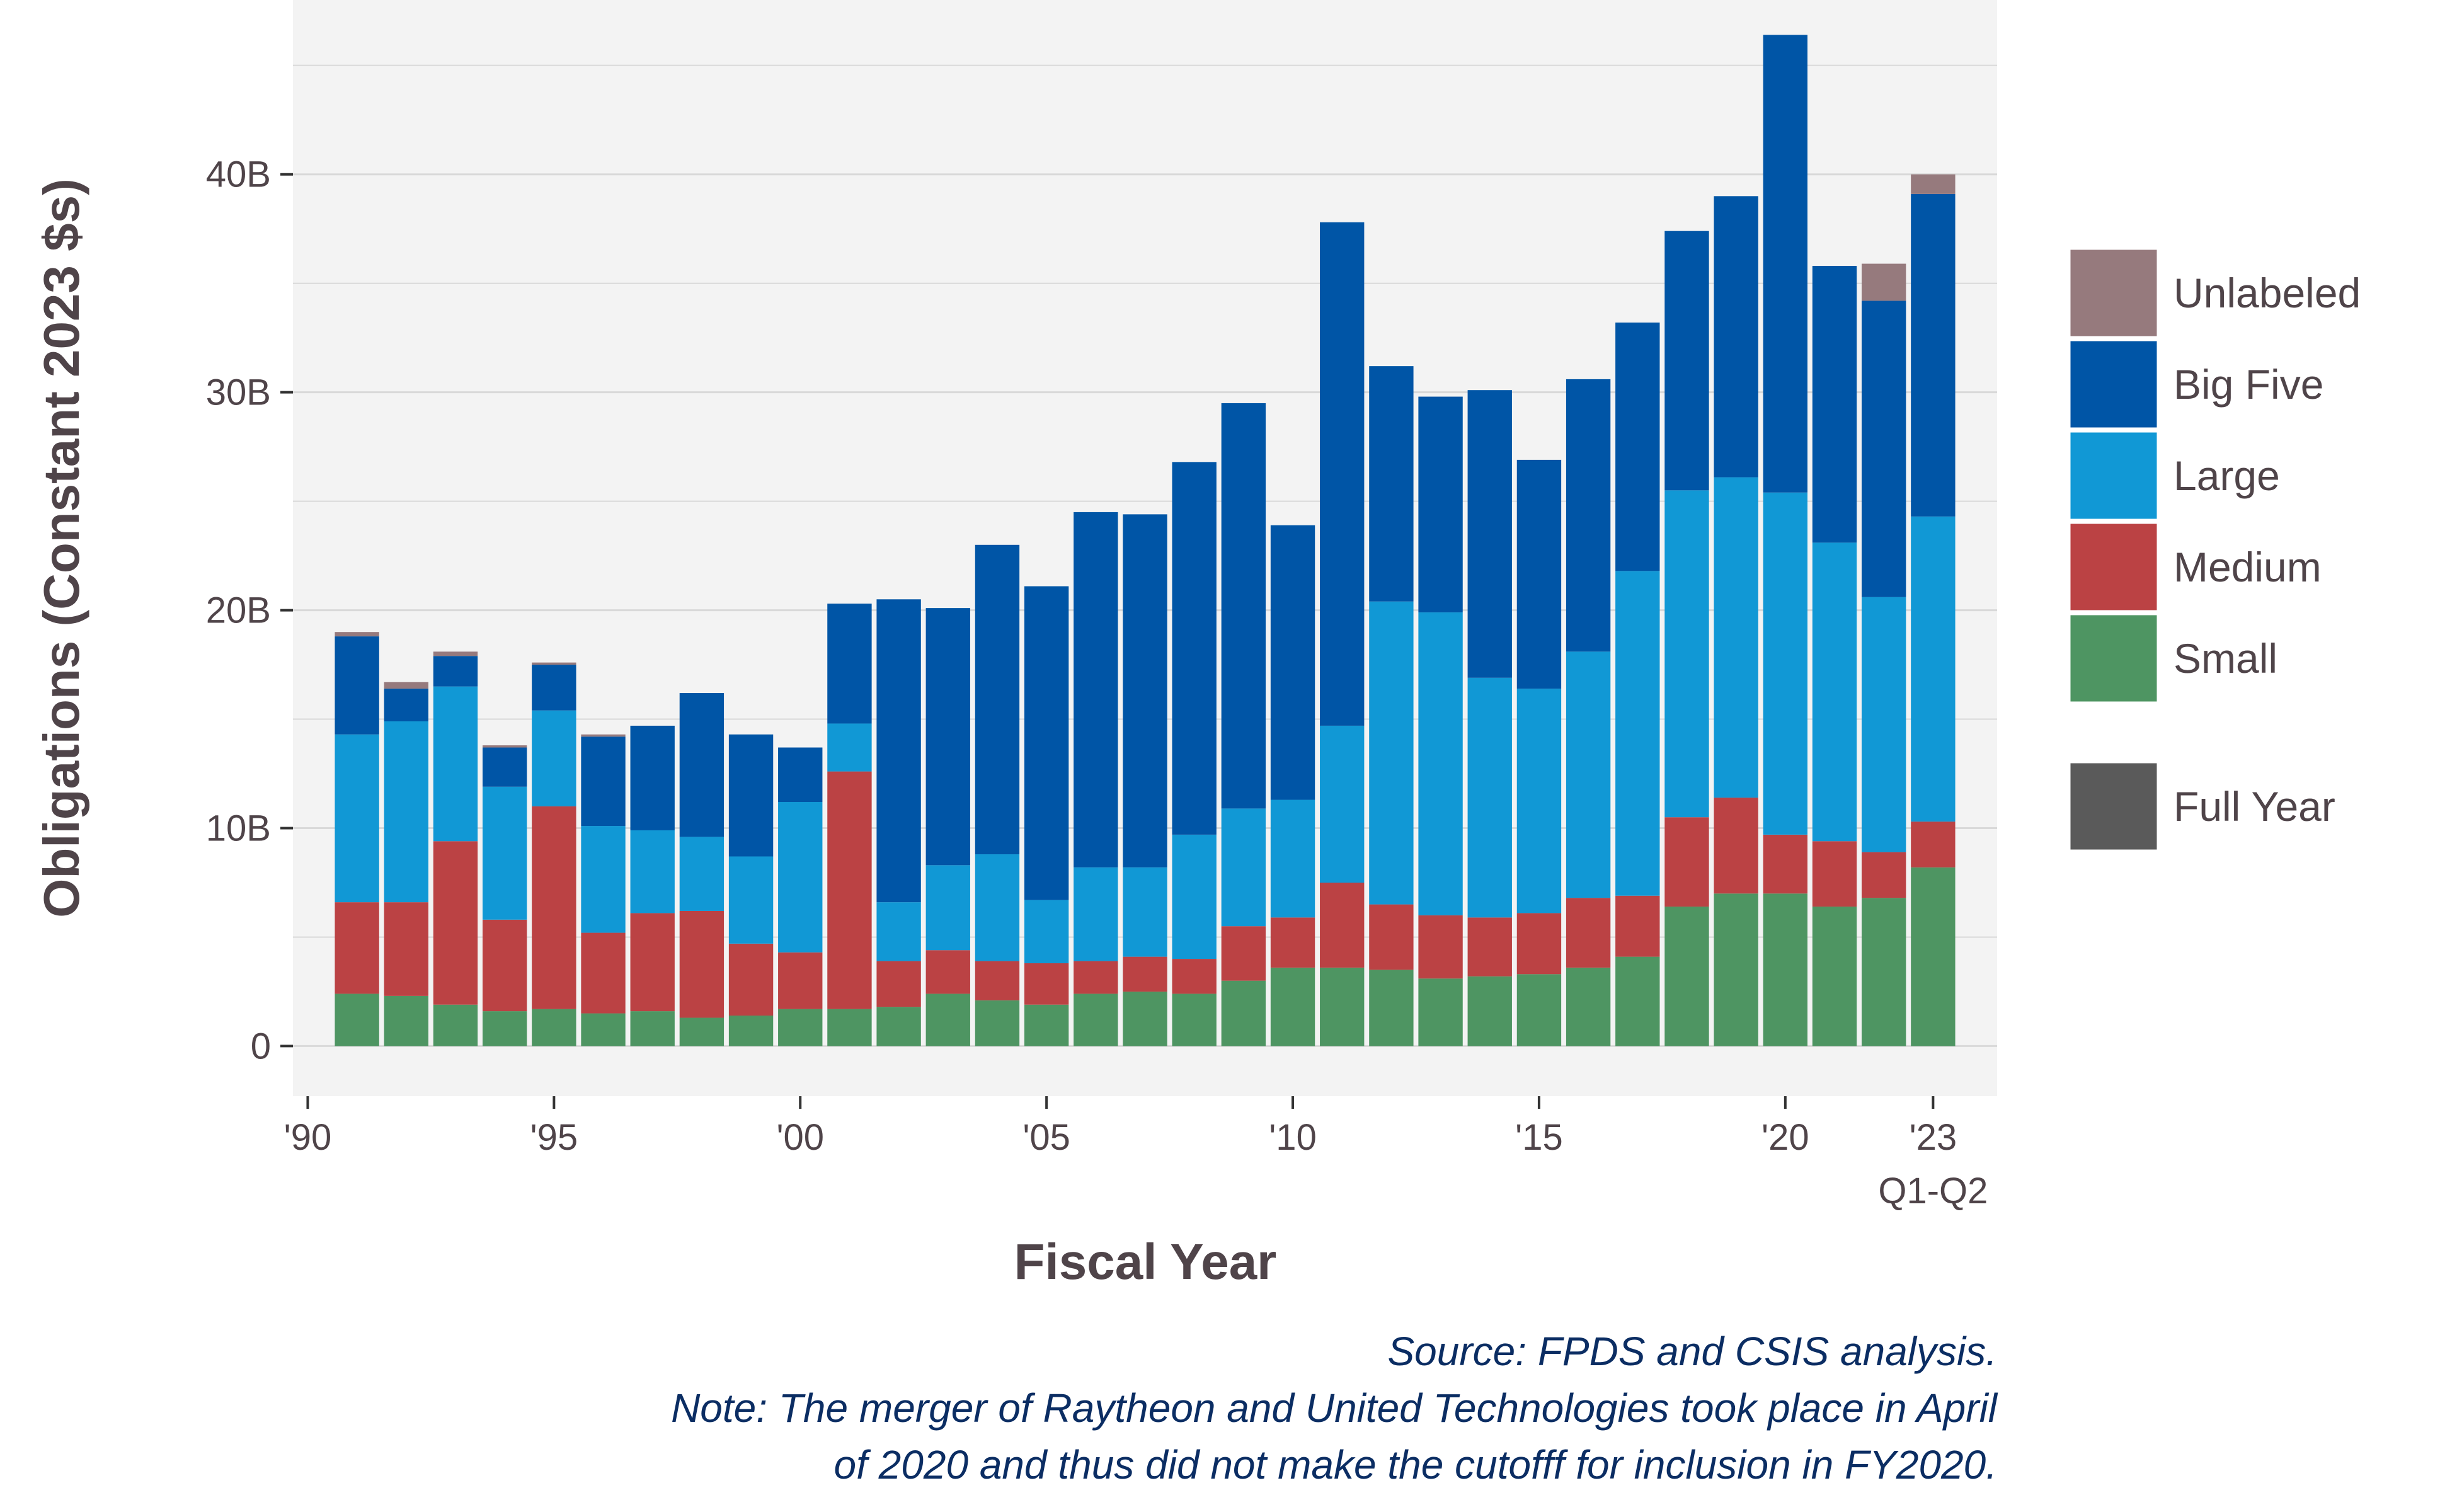 This screenshot has height=1512, width=2457. What do you see at coordinates (2113, 384) in the screenshot?
I see `legend-key-big-five` at bounding box center [2113, 384].